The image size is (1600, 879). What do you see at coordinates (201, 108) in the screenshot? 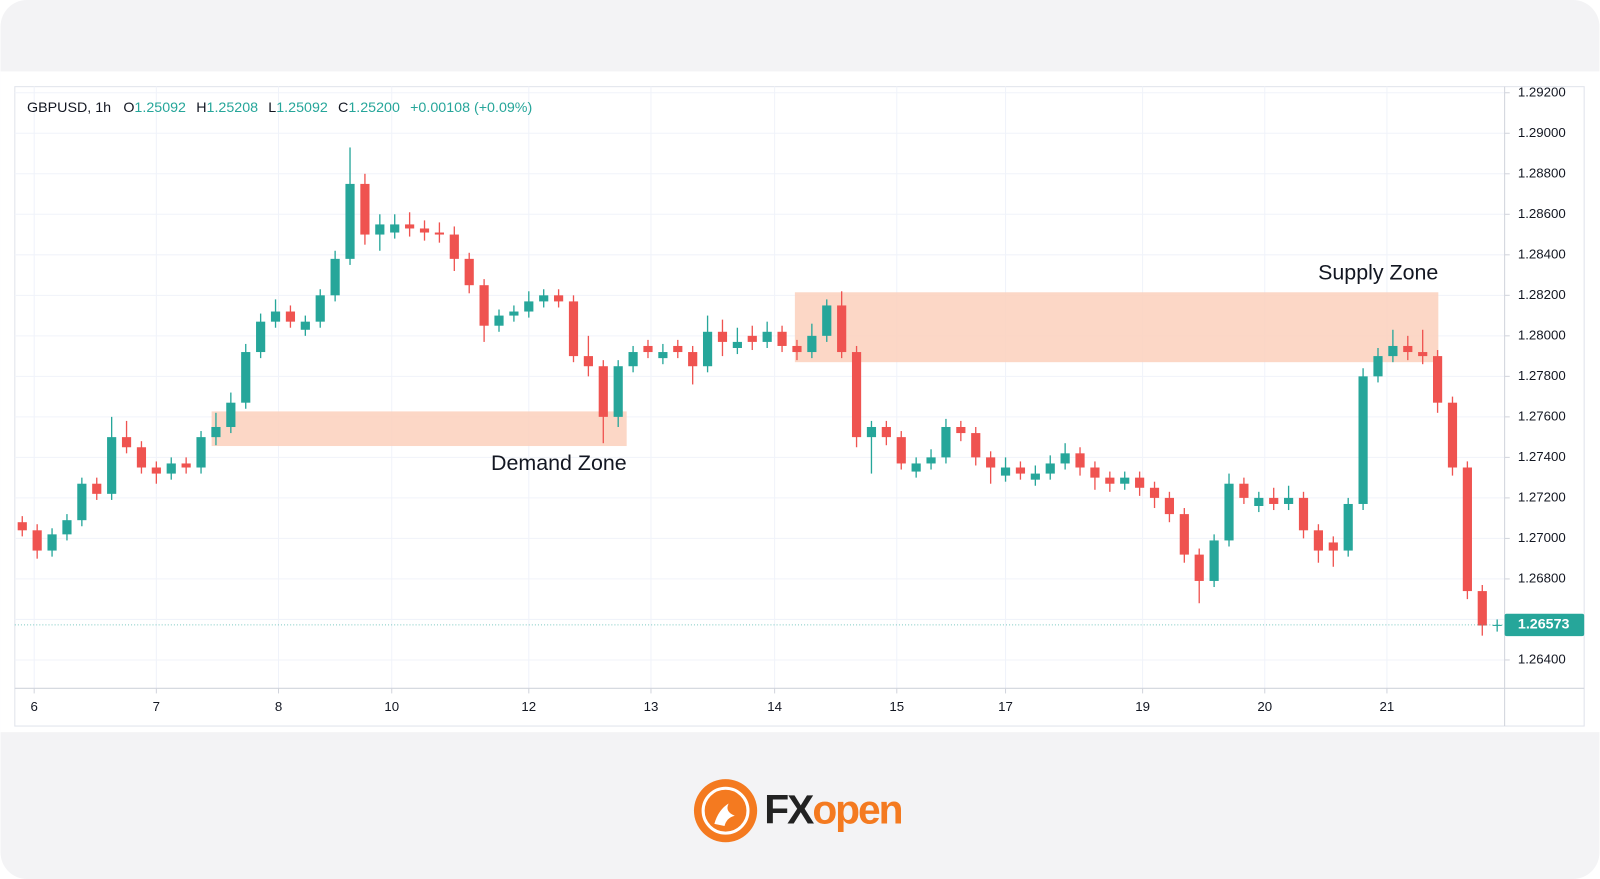
I see `legend-key: H` at bounding box center [201, 108].